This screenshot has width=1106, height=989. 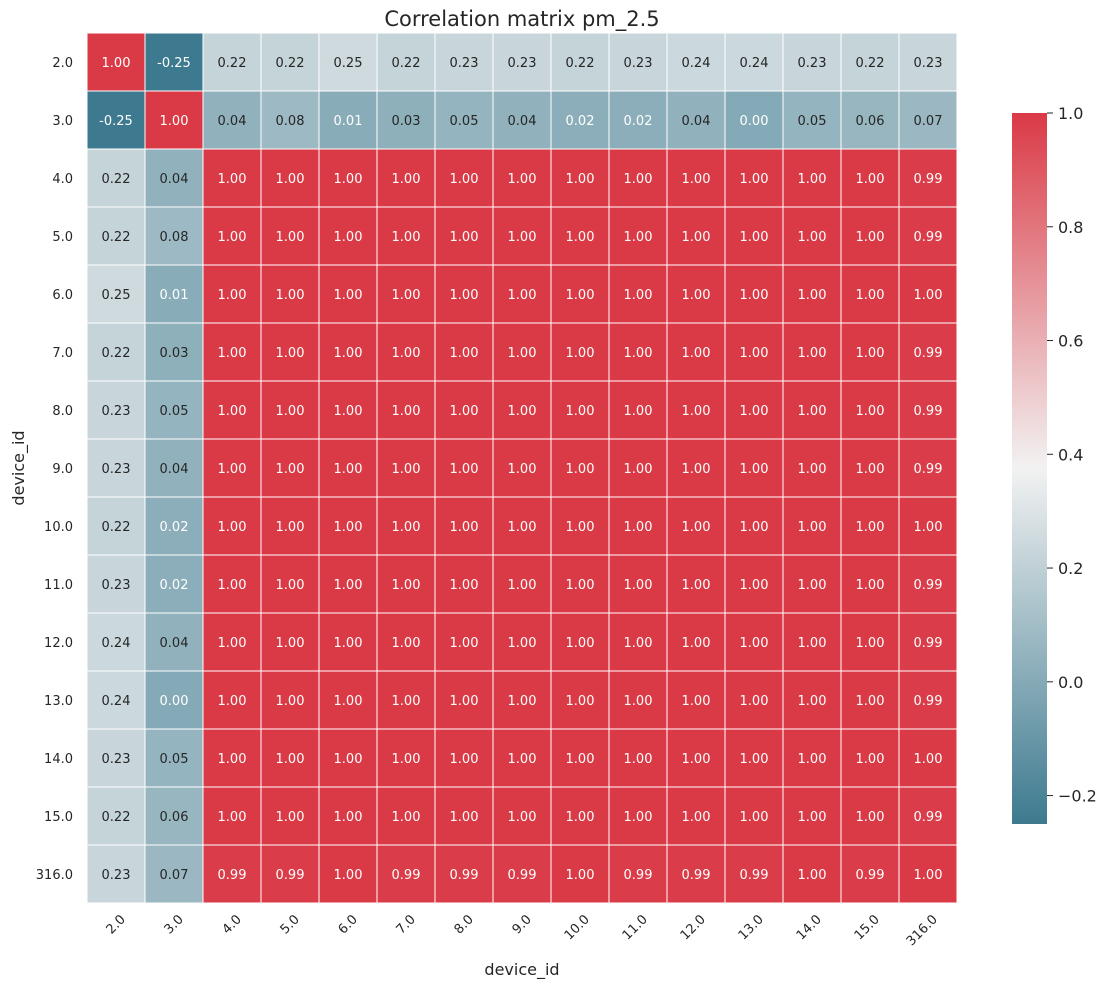 I want to click on colorbar-tick-label: 0.2, so click(x=1070, y=568).